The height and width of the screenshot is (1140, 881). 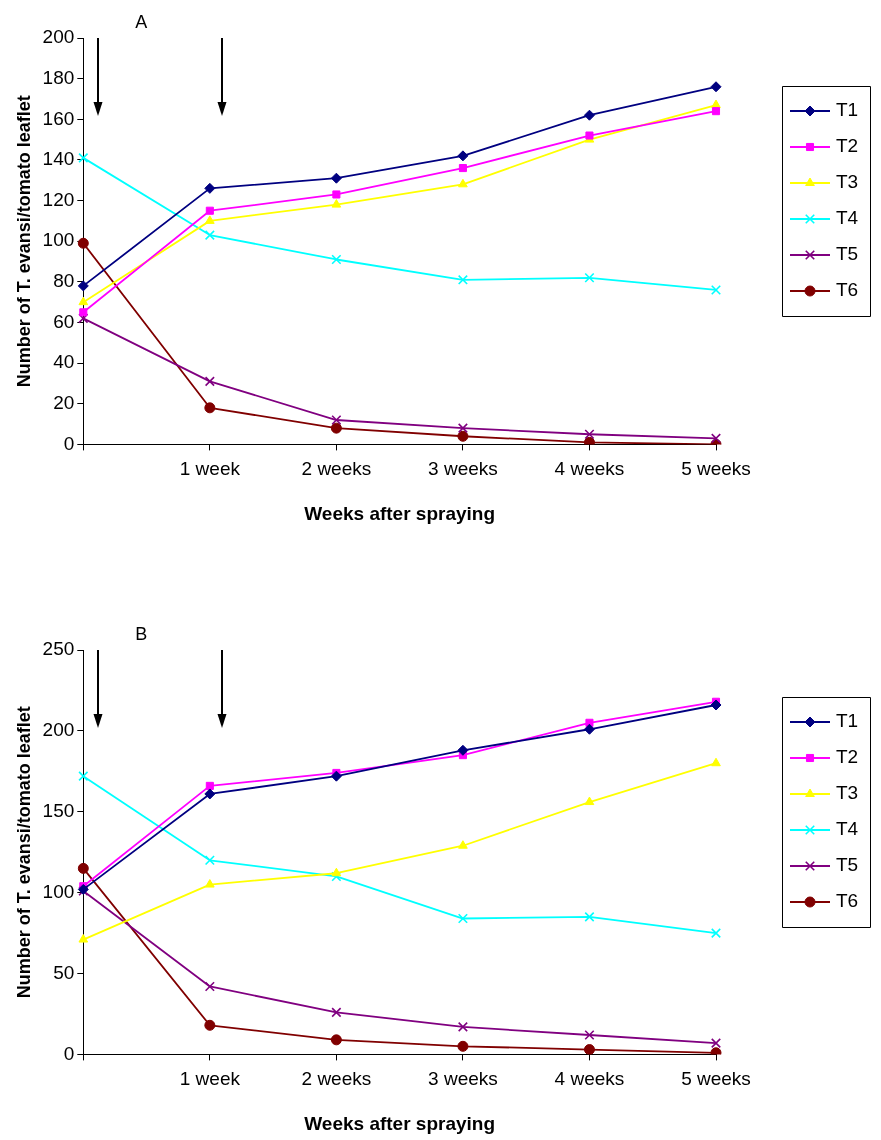 I want to click on chart-title: B, so click(x=141, y=633).